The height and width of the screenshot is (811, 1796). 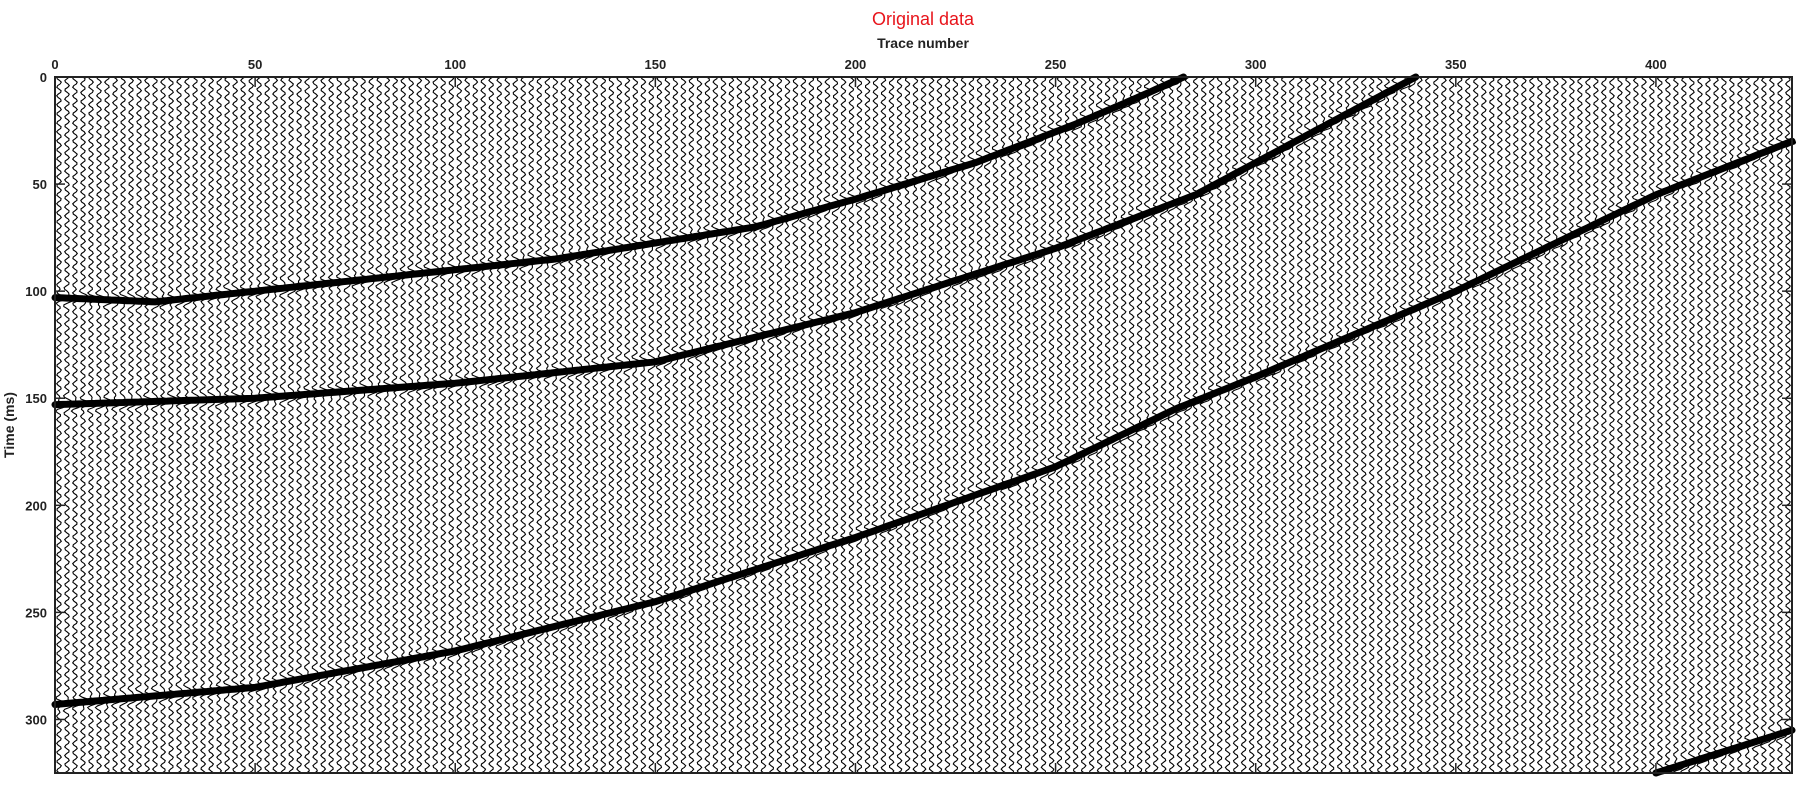 What do you see at coordinates (36, 612) in the screenshot?
I see `y-tick-label: 250` at bounding box center [36, 612].